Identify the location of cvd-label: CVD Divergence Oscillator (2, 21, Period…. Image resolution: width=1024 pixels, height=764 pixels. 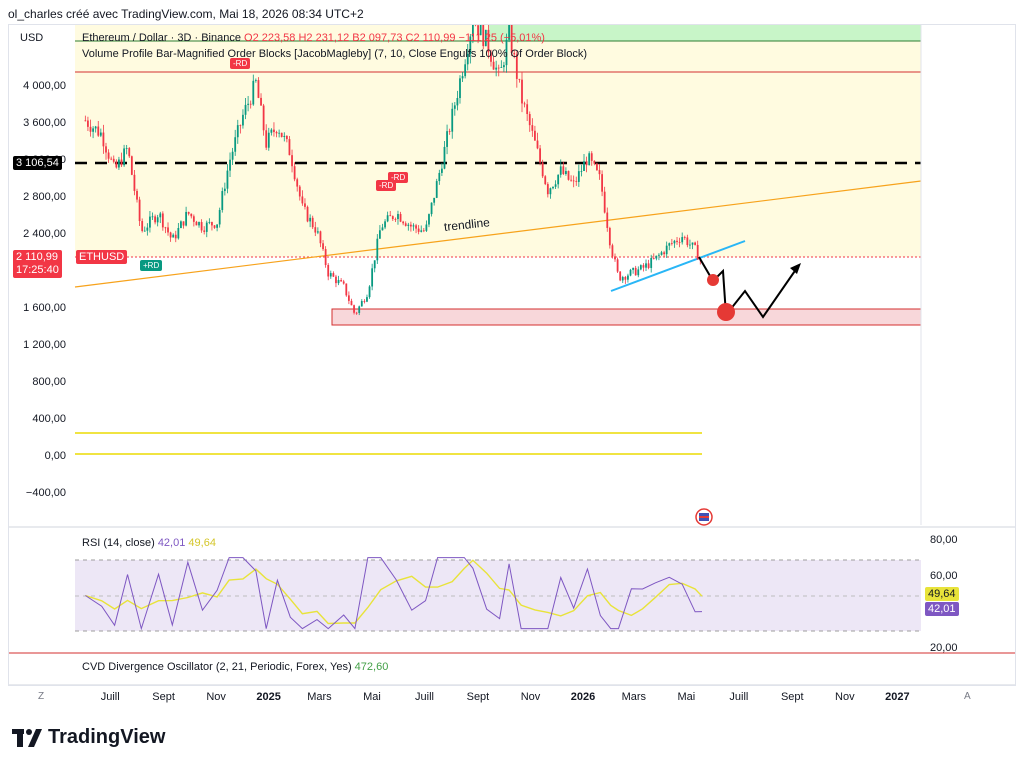
(217, 667).